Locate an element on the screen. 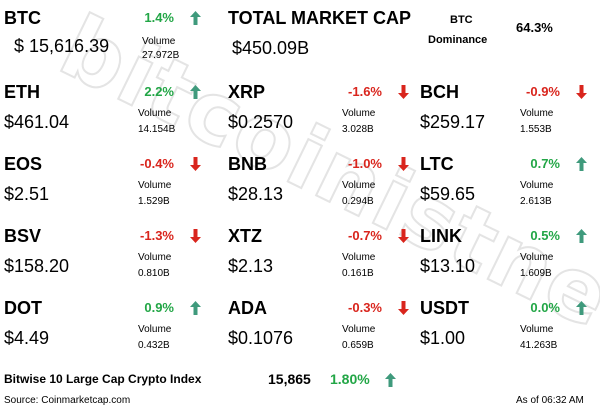 The width and height of the screenshot is (600, 415). coin-symbol: BCH is located at coordinates (439, 92).